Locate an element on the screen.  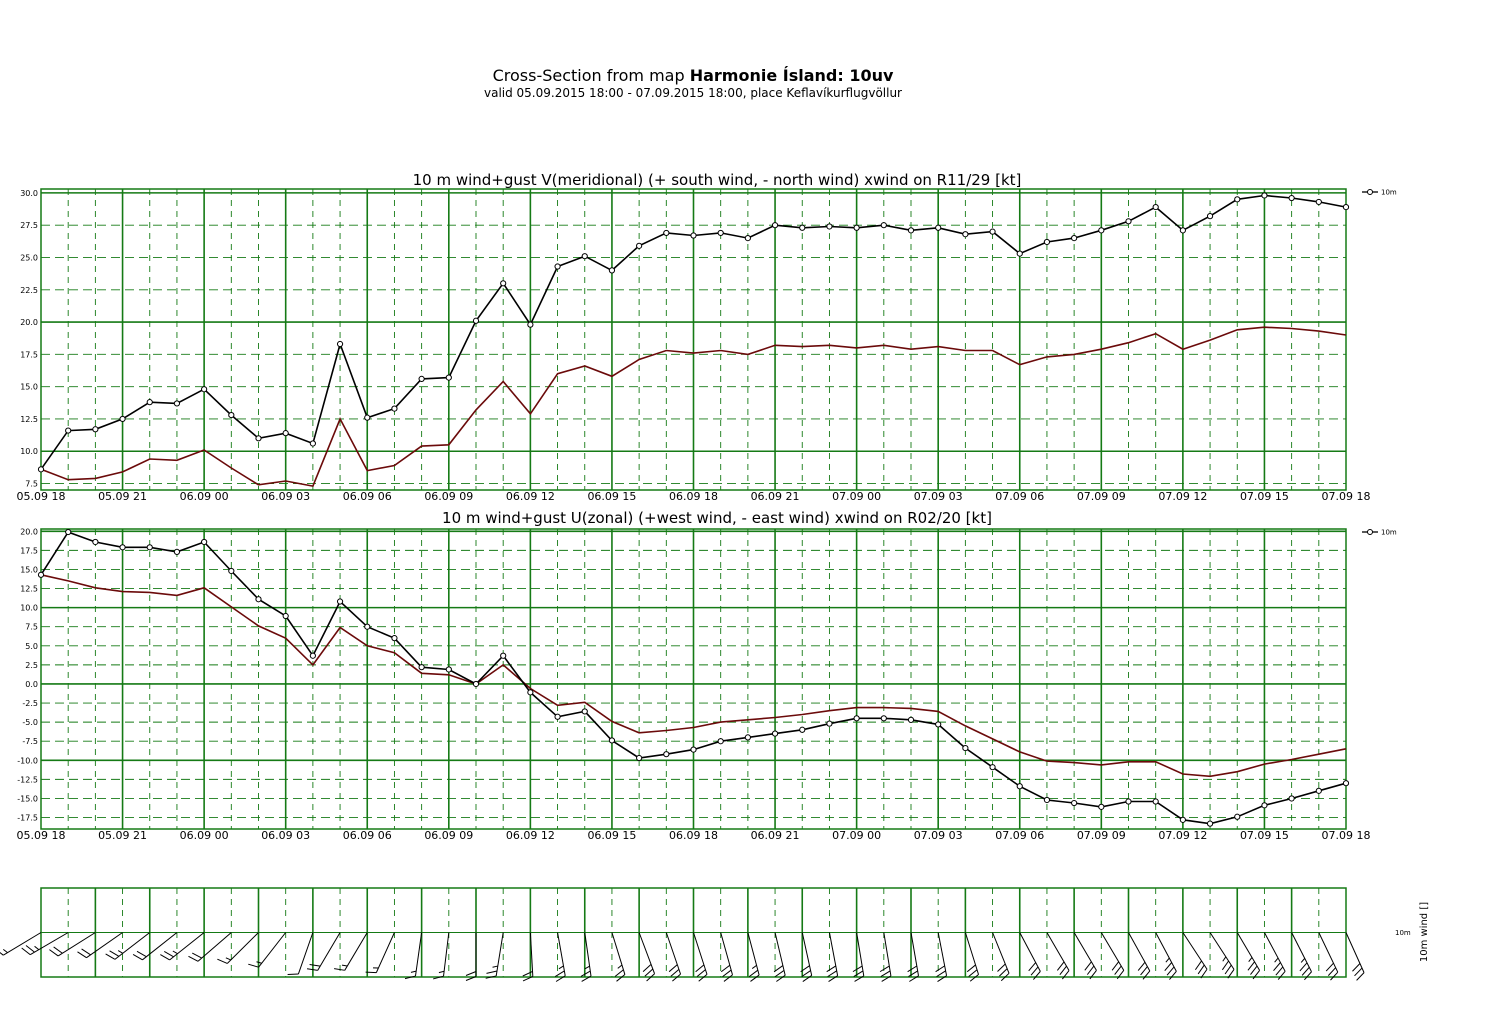
y-tick-label: -2.5 is located at coordinates (30, 703).